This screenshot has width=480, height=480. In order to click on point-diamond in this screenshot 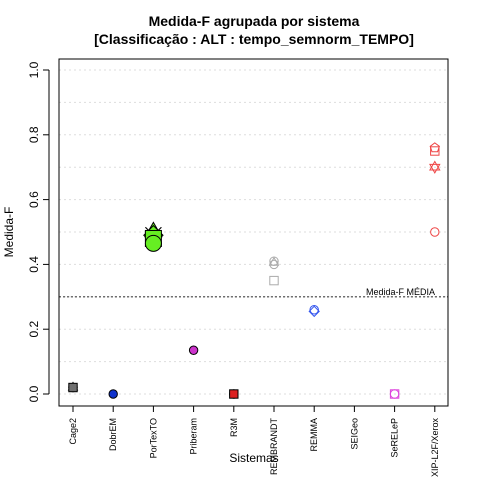, I will do `click(314, 311)`.